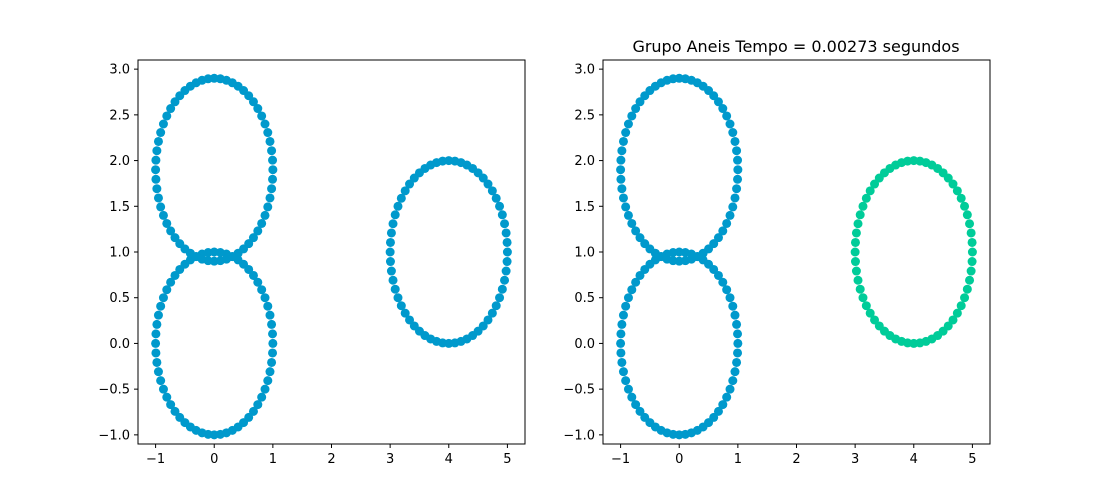  What do you see at coordinates (796, 459) in the screenshot?
I see `right-chart-xtick-label: 2` at bounding box center [796, 459].